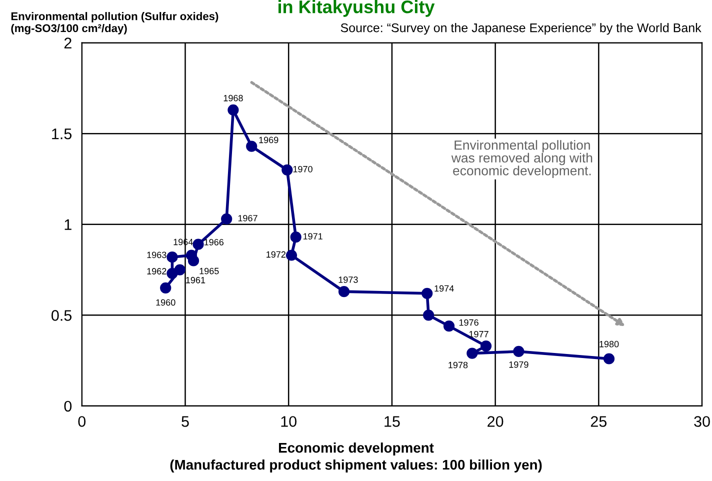  I want to click on x-tick-label: 5, so click(185, 421).